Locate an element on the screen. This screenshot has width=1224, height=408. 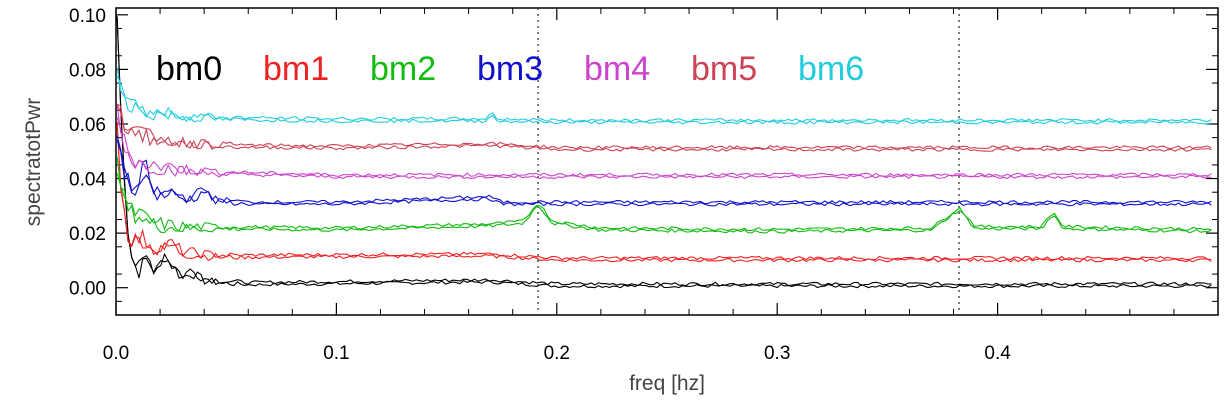
legend-entry-bm2: bm2 is located at coordinates (403, 69).